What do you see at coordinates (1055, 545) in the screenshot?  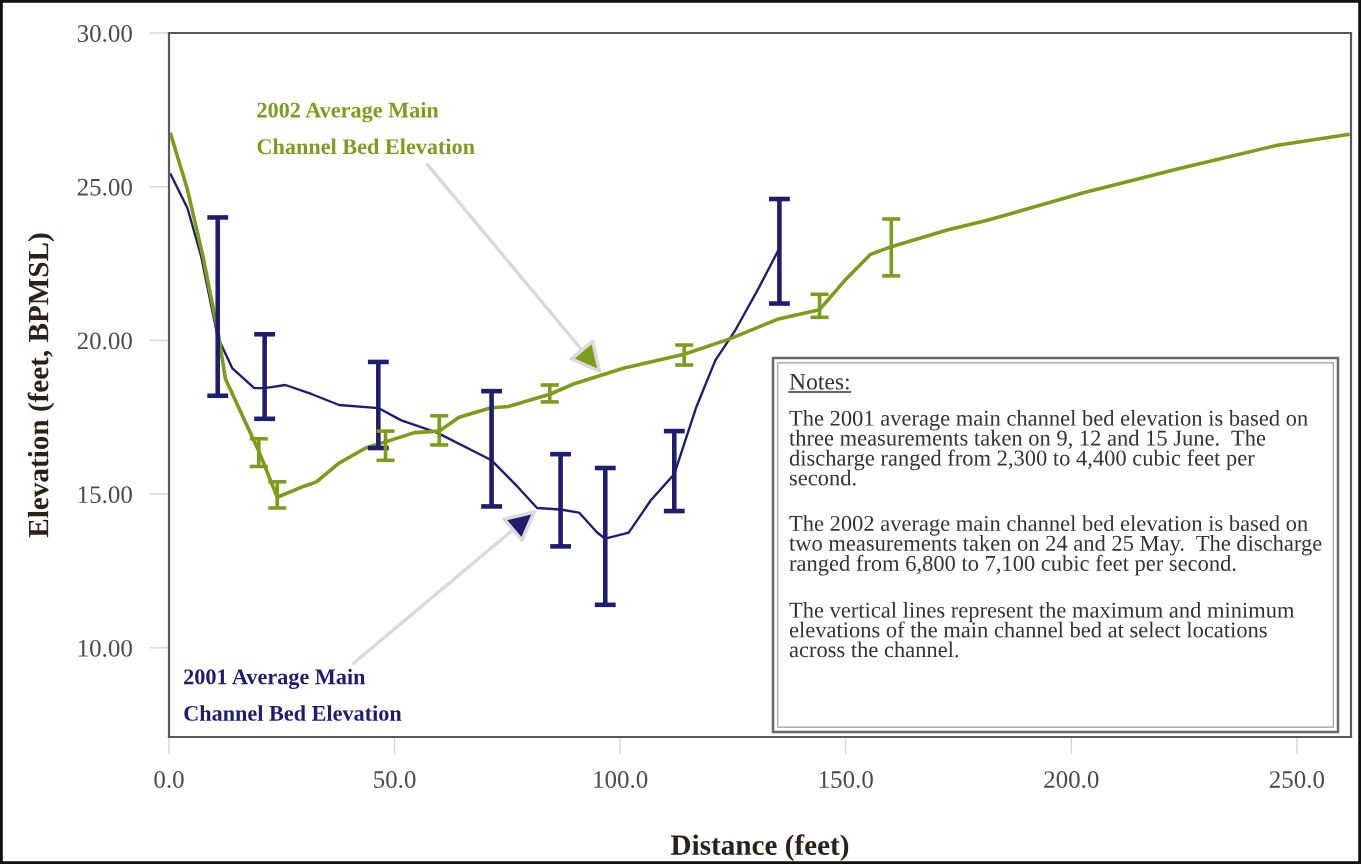 I see `annotation: The 2002 average main channel bed elevation is based on two measurements taken on 24 and 25 May. The discharge ranged from 6,800 to 7,100 cubic feet per second.` at bounding box center [1055, 545].